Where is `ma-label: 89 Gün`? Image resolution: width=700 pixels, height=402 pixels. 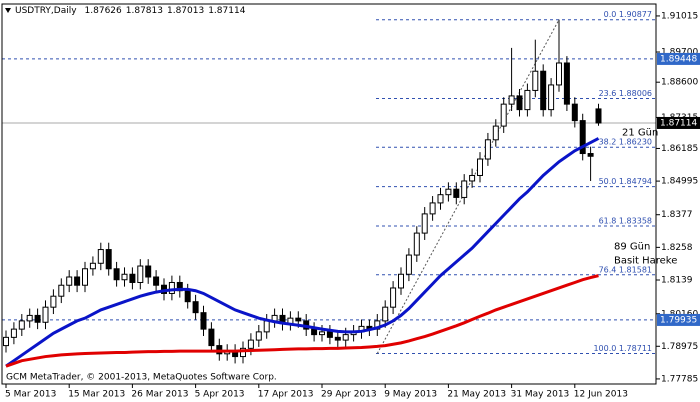
ma-label: 89 Gün is located at coordinates (632, 247).